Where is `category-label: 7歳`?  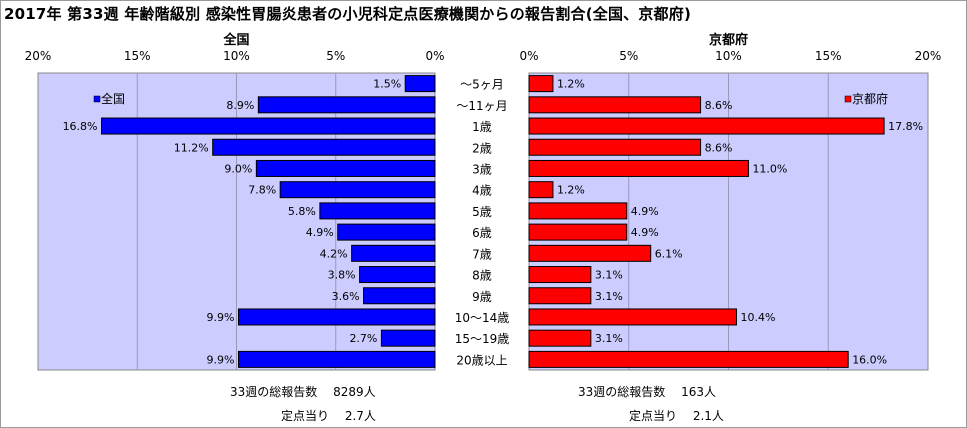
category-label: 7歳 is located at coordinates (482, 254).